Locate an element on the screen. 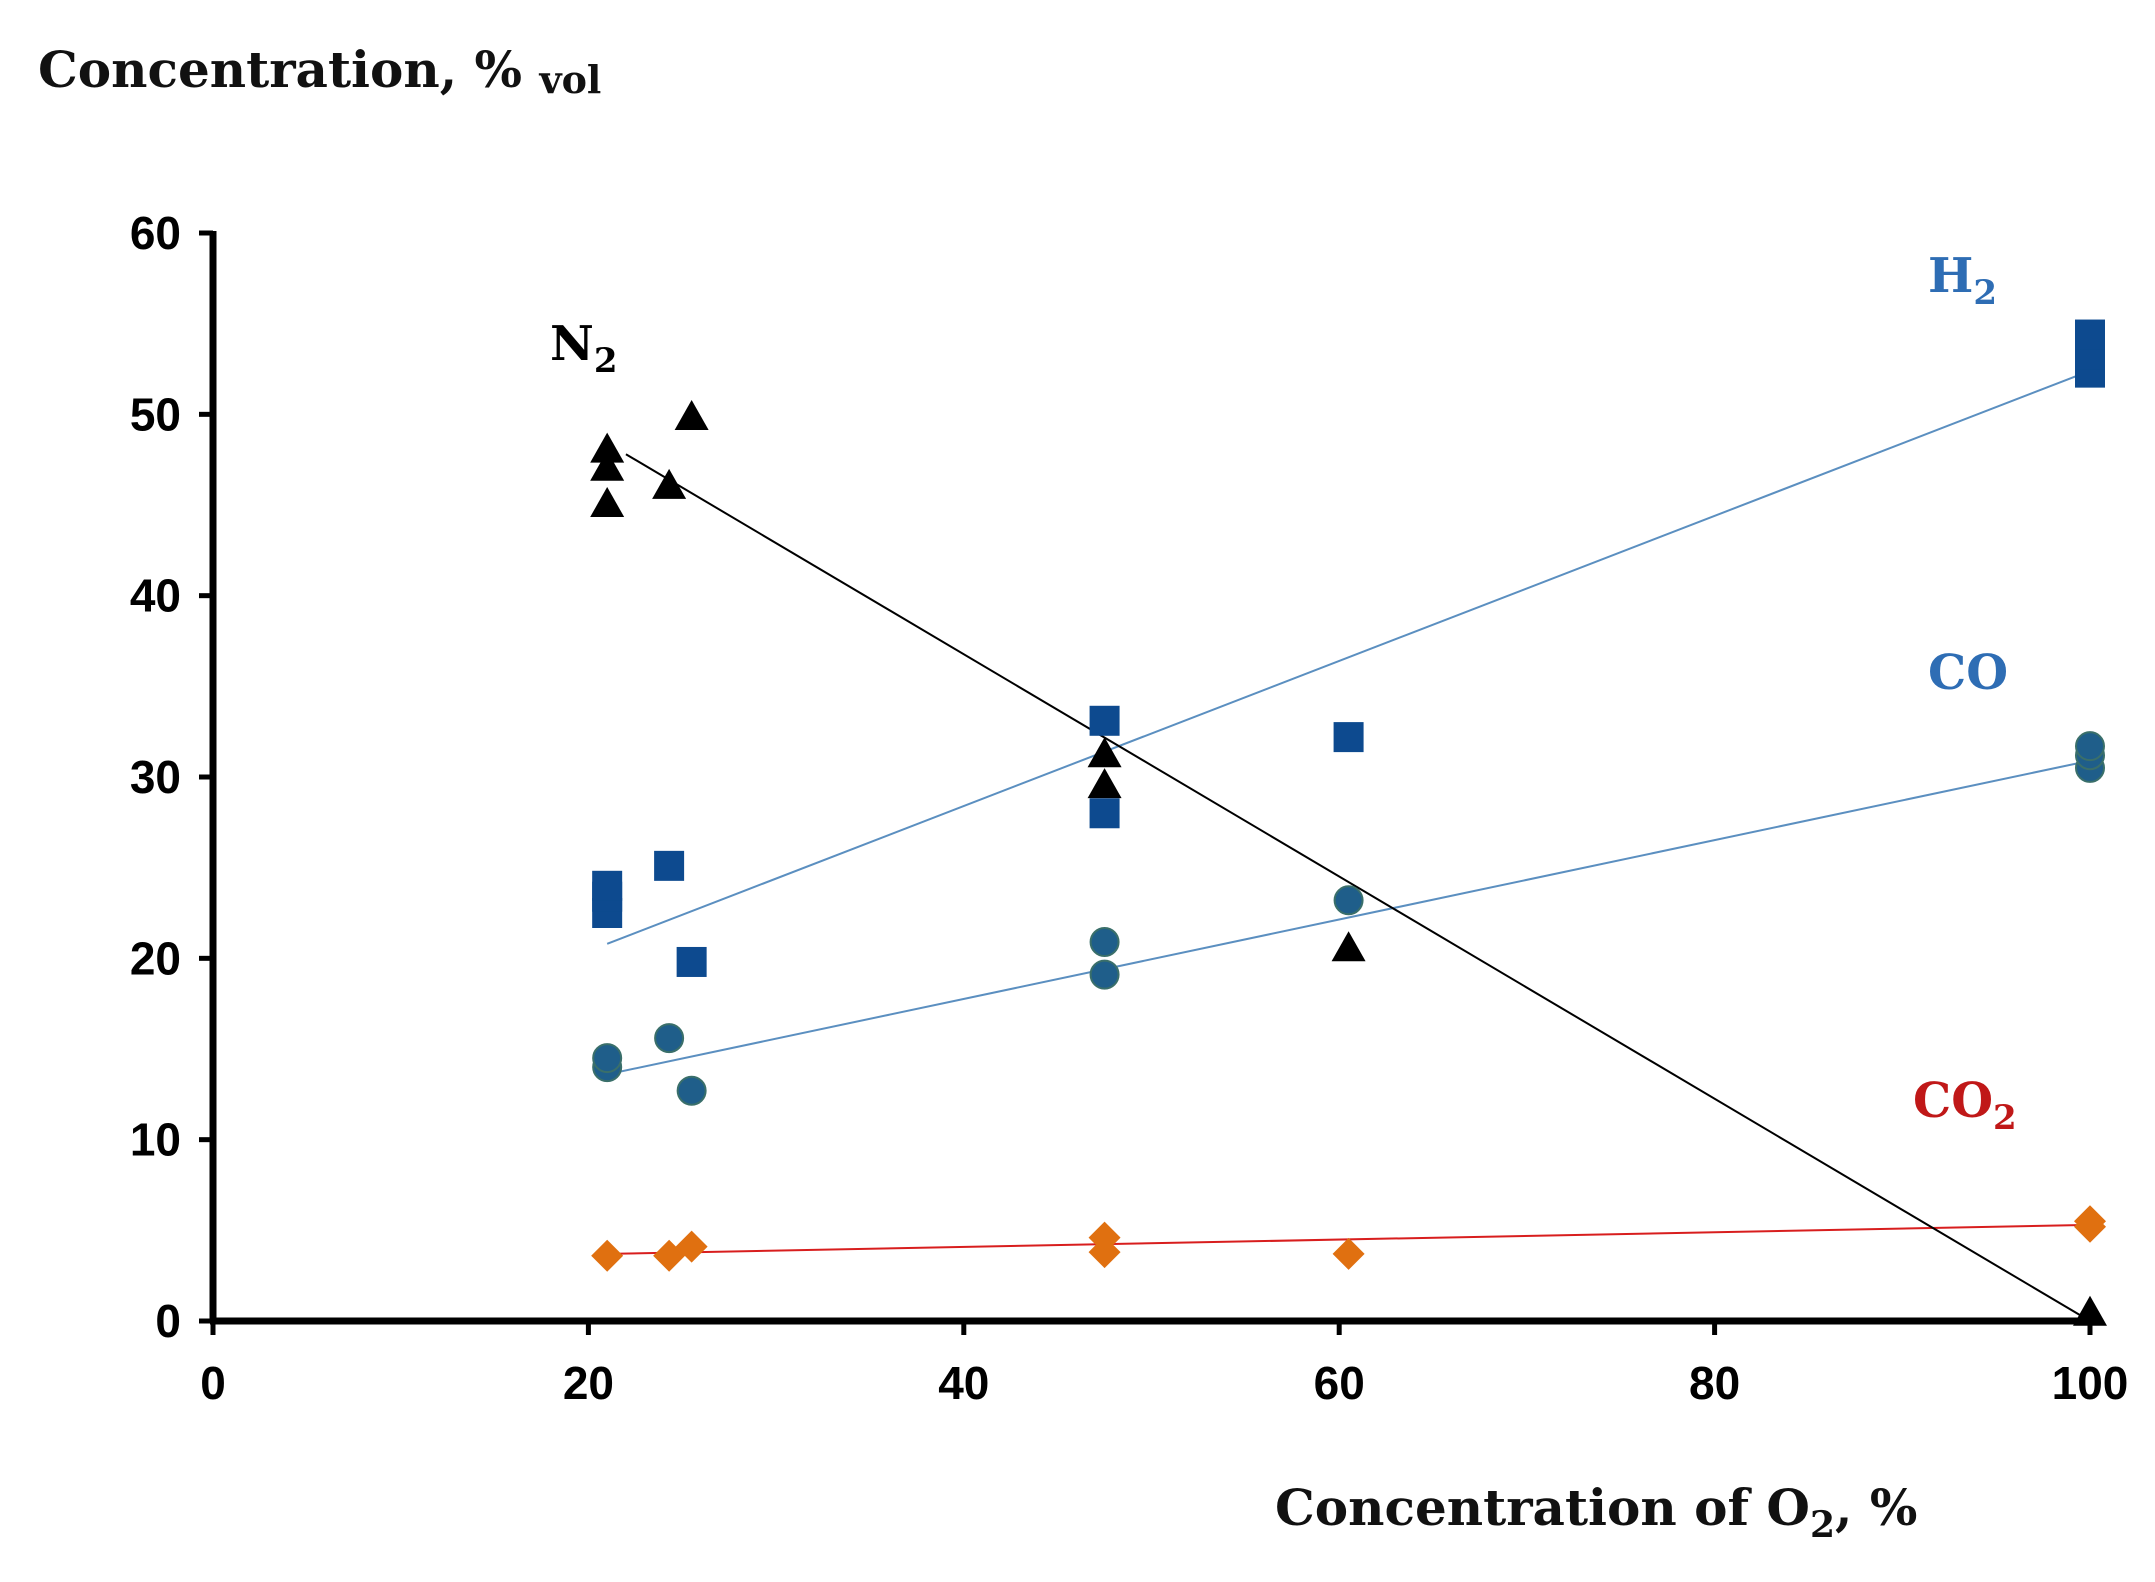  series-label-co-main: CO is located at coordinates (1968, 673).